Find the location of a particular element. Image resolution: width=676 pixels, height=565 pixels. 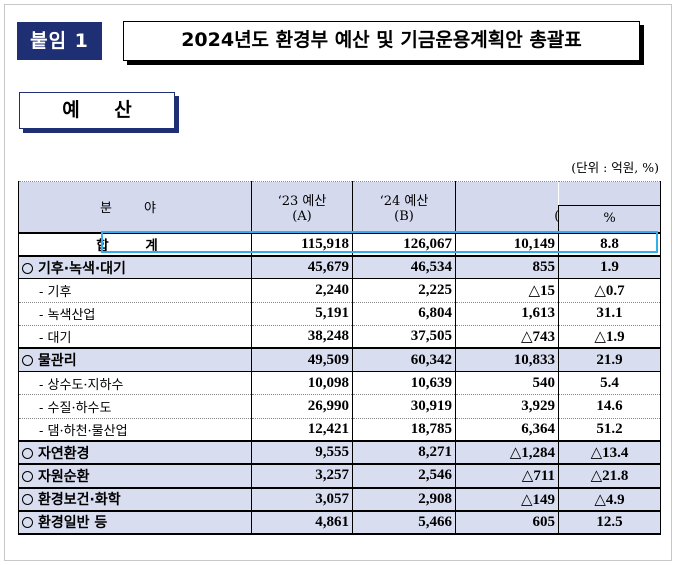

value-2024: 37,505 is located at coordinates (404, 336).